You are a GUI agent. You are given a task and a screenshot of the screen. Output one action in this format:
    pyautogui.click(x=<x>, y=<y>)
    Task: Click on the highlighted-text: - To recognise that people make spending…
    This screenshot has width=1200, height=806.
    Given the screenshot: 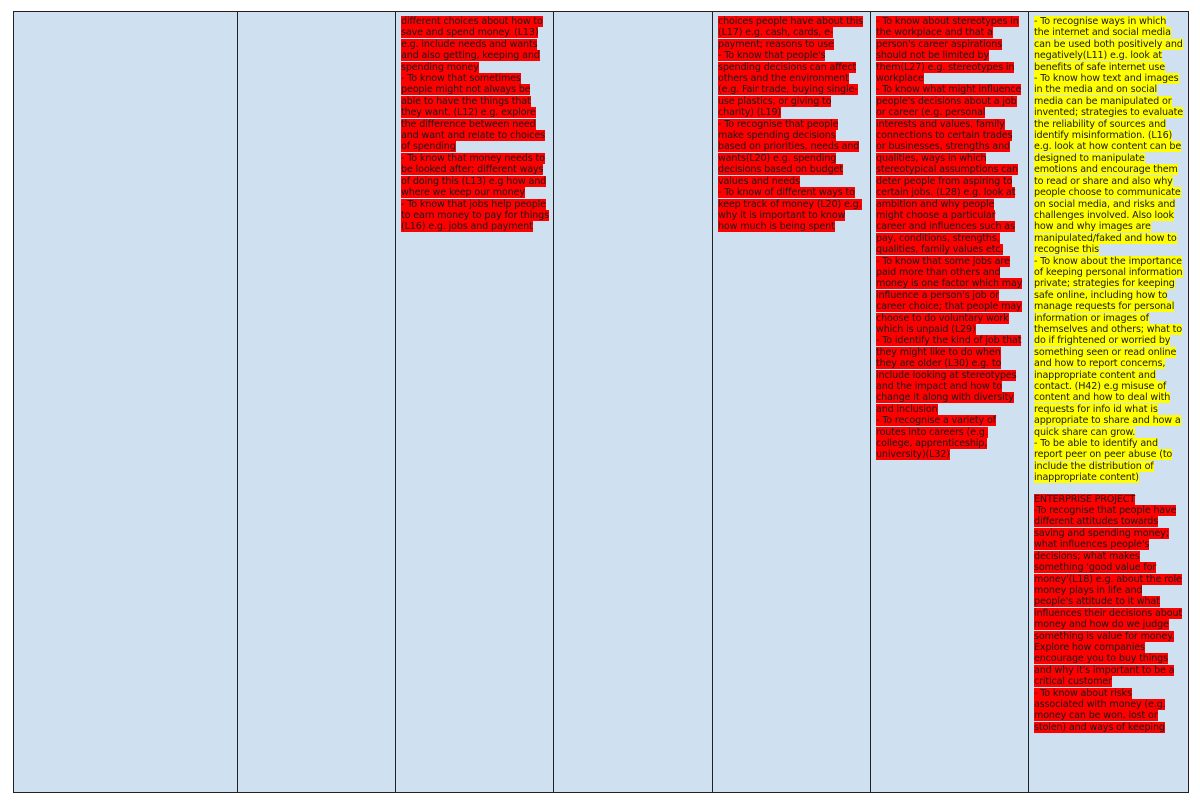 What is the action you would take?
    pyautogui.click(x=789, y=152)
    